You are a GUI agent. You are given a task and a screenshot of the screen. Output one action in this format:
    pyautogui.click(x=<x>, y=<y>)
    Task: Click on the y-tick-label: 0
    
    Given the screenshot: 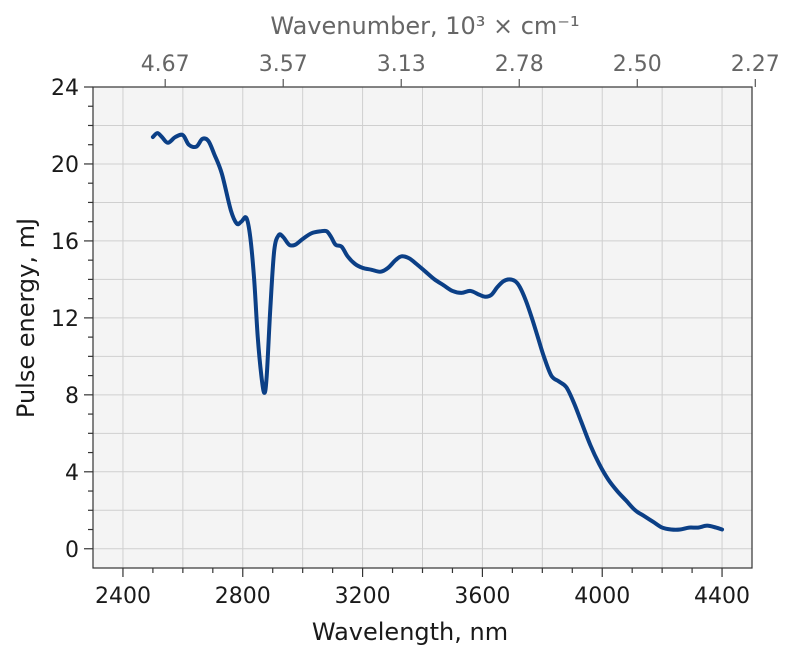 What is the action you would take?
    pyautogui.click(x=72, y=550)
    